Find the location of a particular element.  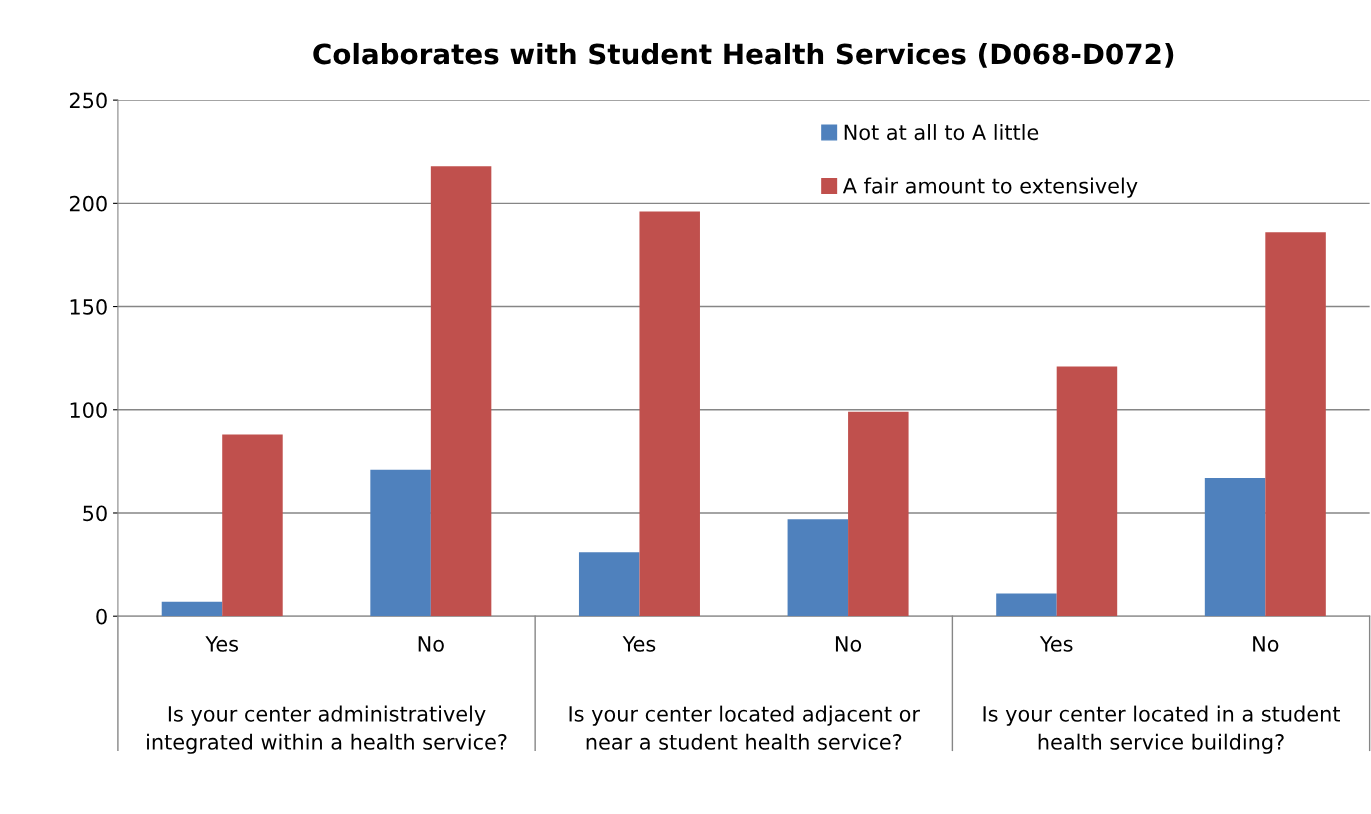

y-tick-label: 200 is located at coordinates (88, 203).